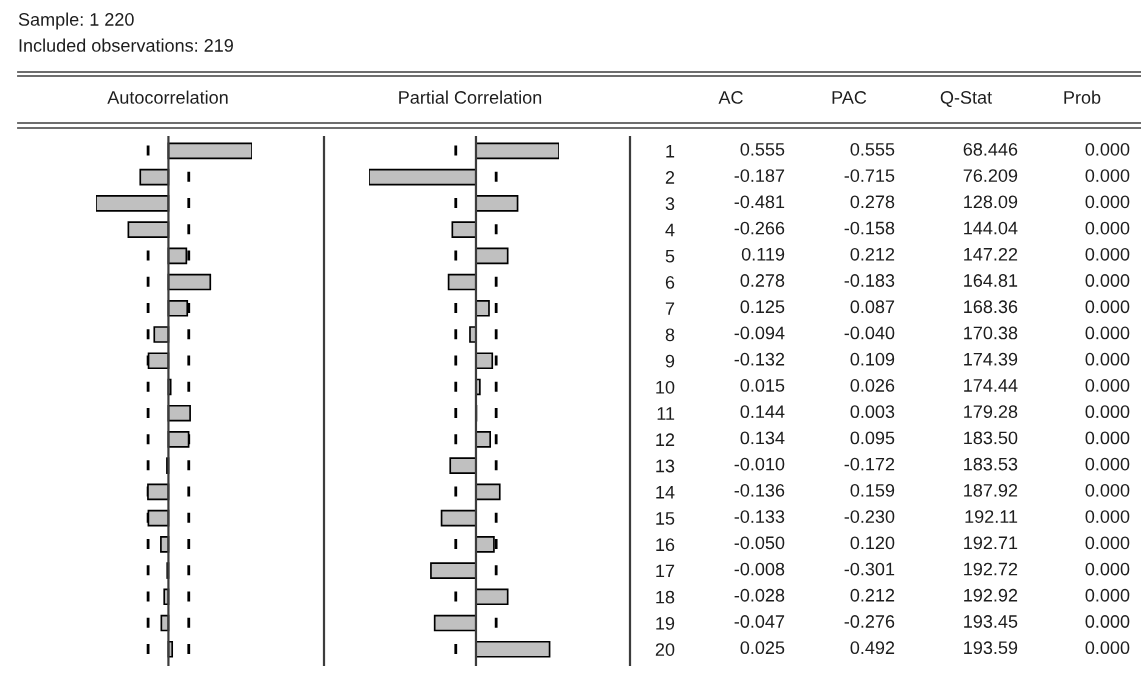 Image resolution: width=1141 pixels, height=674 pixels. I want to click on text: 147.22, so click(991, 254).